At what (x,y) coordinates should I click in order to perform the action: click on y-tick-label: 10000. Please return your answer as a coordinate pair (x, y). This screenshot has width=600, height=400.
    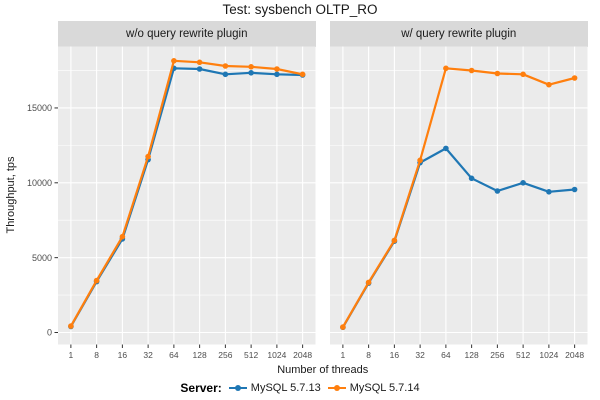
    Looking at the image, I should click on (39, 183).